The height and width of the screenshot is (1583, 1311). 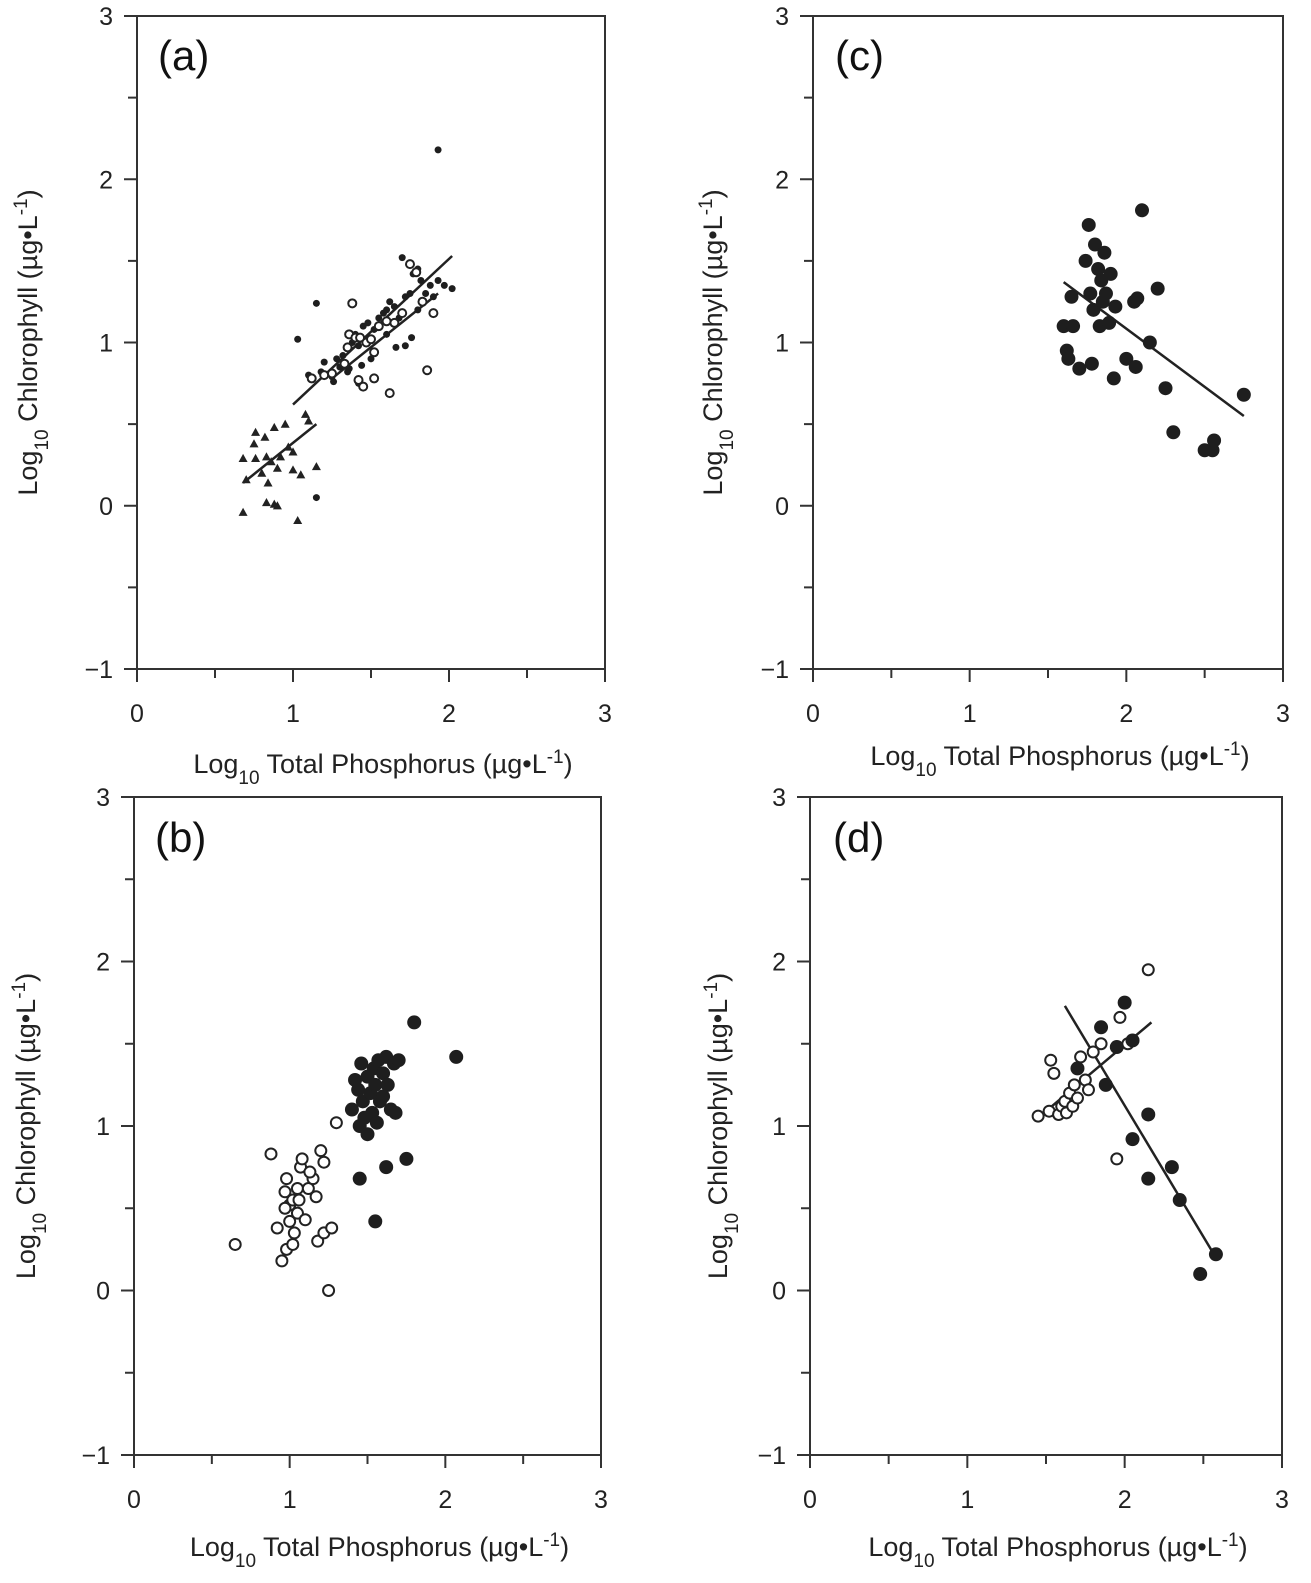 What do you see at coordinates (858, 837) in the screenshot?
I see `panel-label: (d)` at bounding box center [858, 837].